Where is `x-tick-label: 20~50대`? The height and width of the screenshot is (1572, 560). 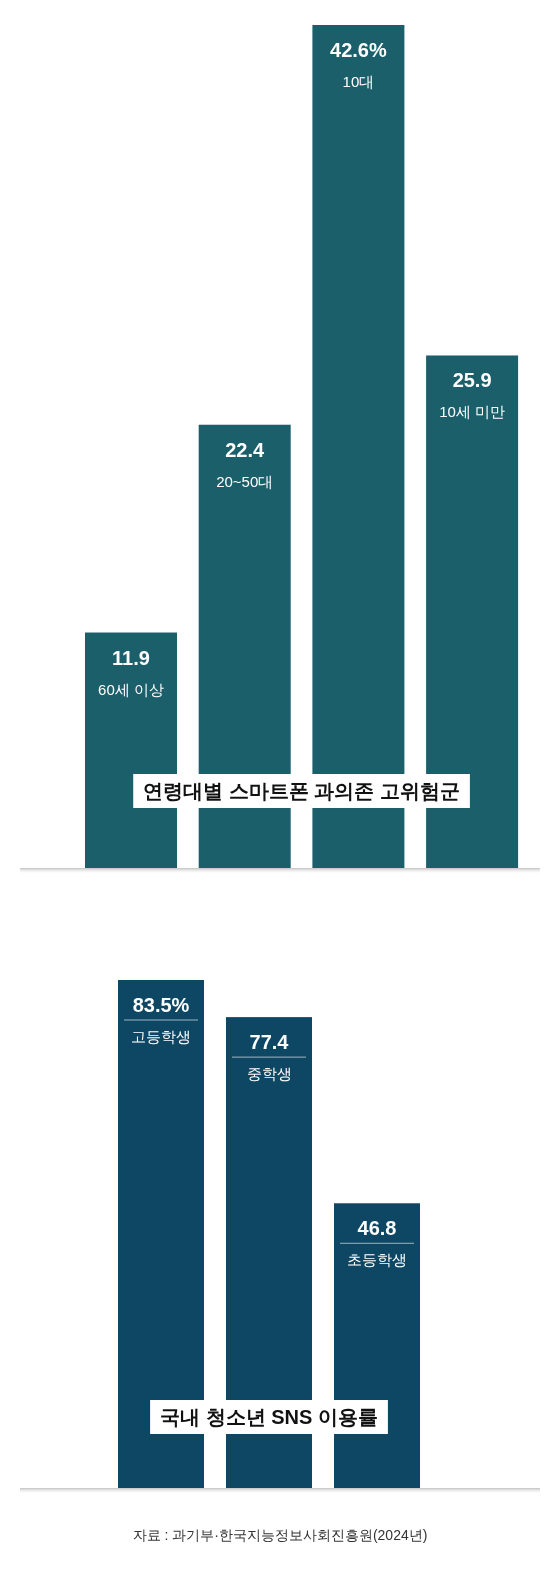 x-tick-label: 20~50대 is located at coordinates (245, 481).